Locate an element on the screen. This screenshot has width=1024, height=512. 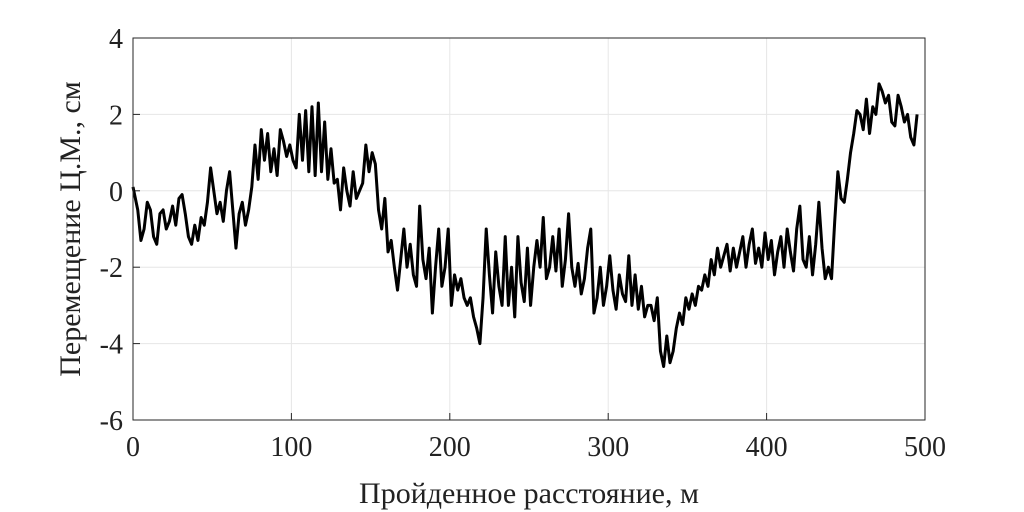
x-tick-label: 400 is located at coordinates (767, 447).